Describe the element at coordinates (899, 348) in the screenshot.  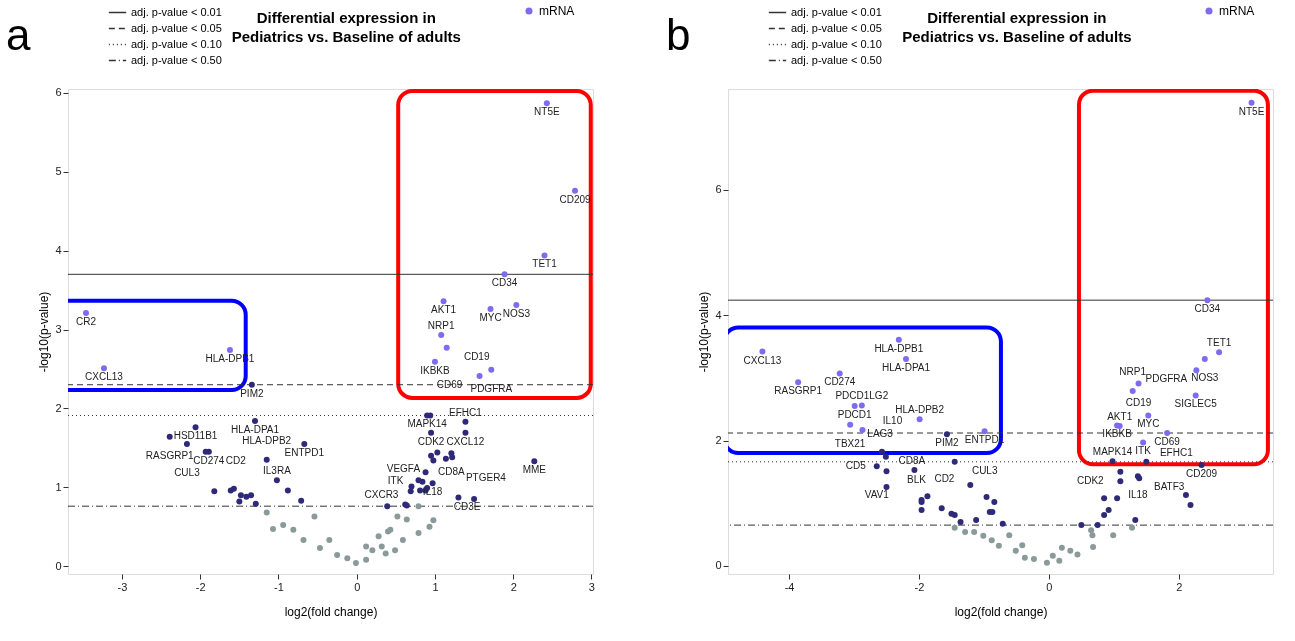
I see `annotation: HLA-DPB1` at that location.